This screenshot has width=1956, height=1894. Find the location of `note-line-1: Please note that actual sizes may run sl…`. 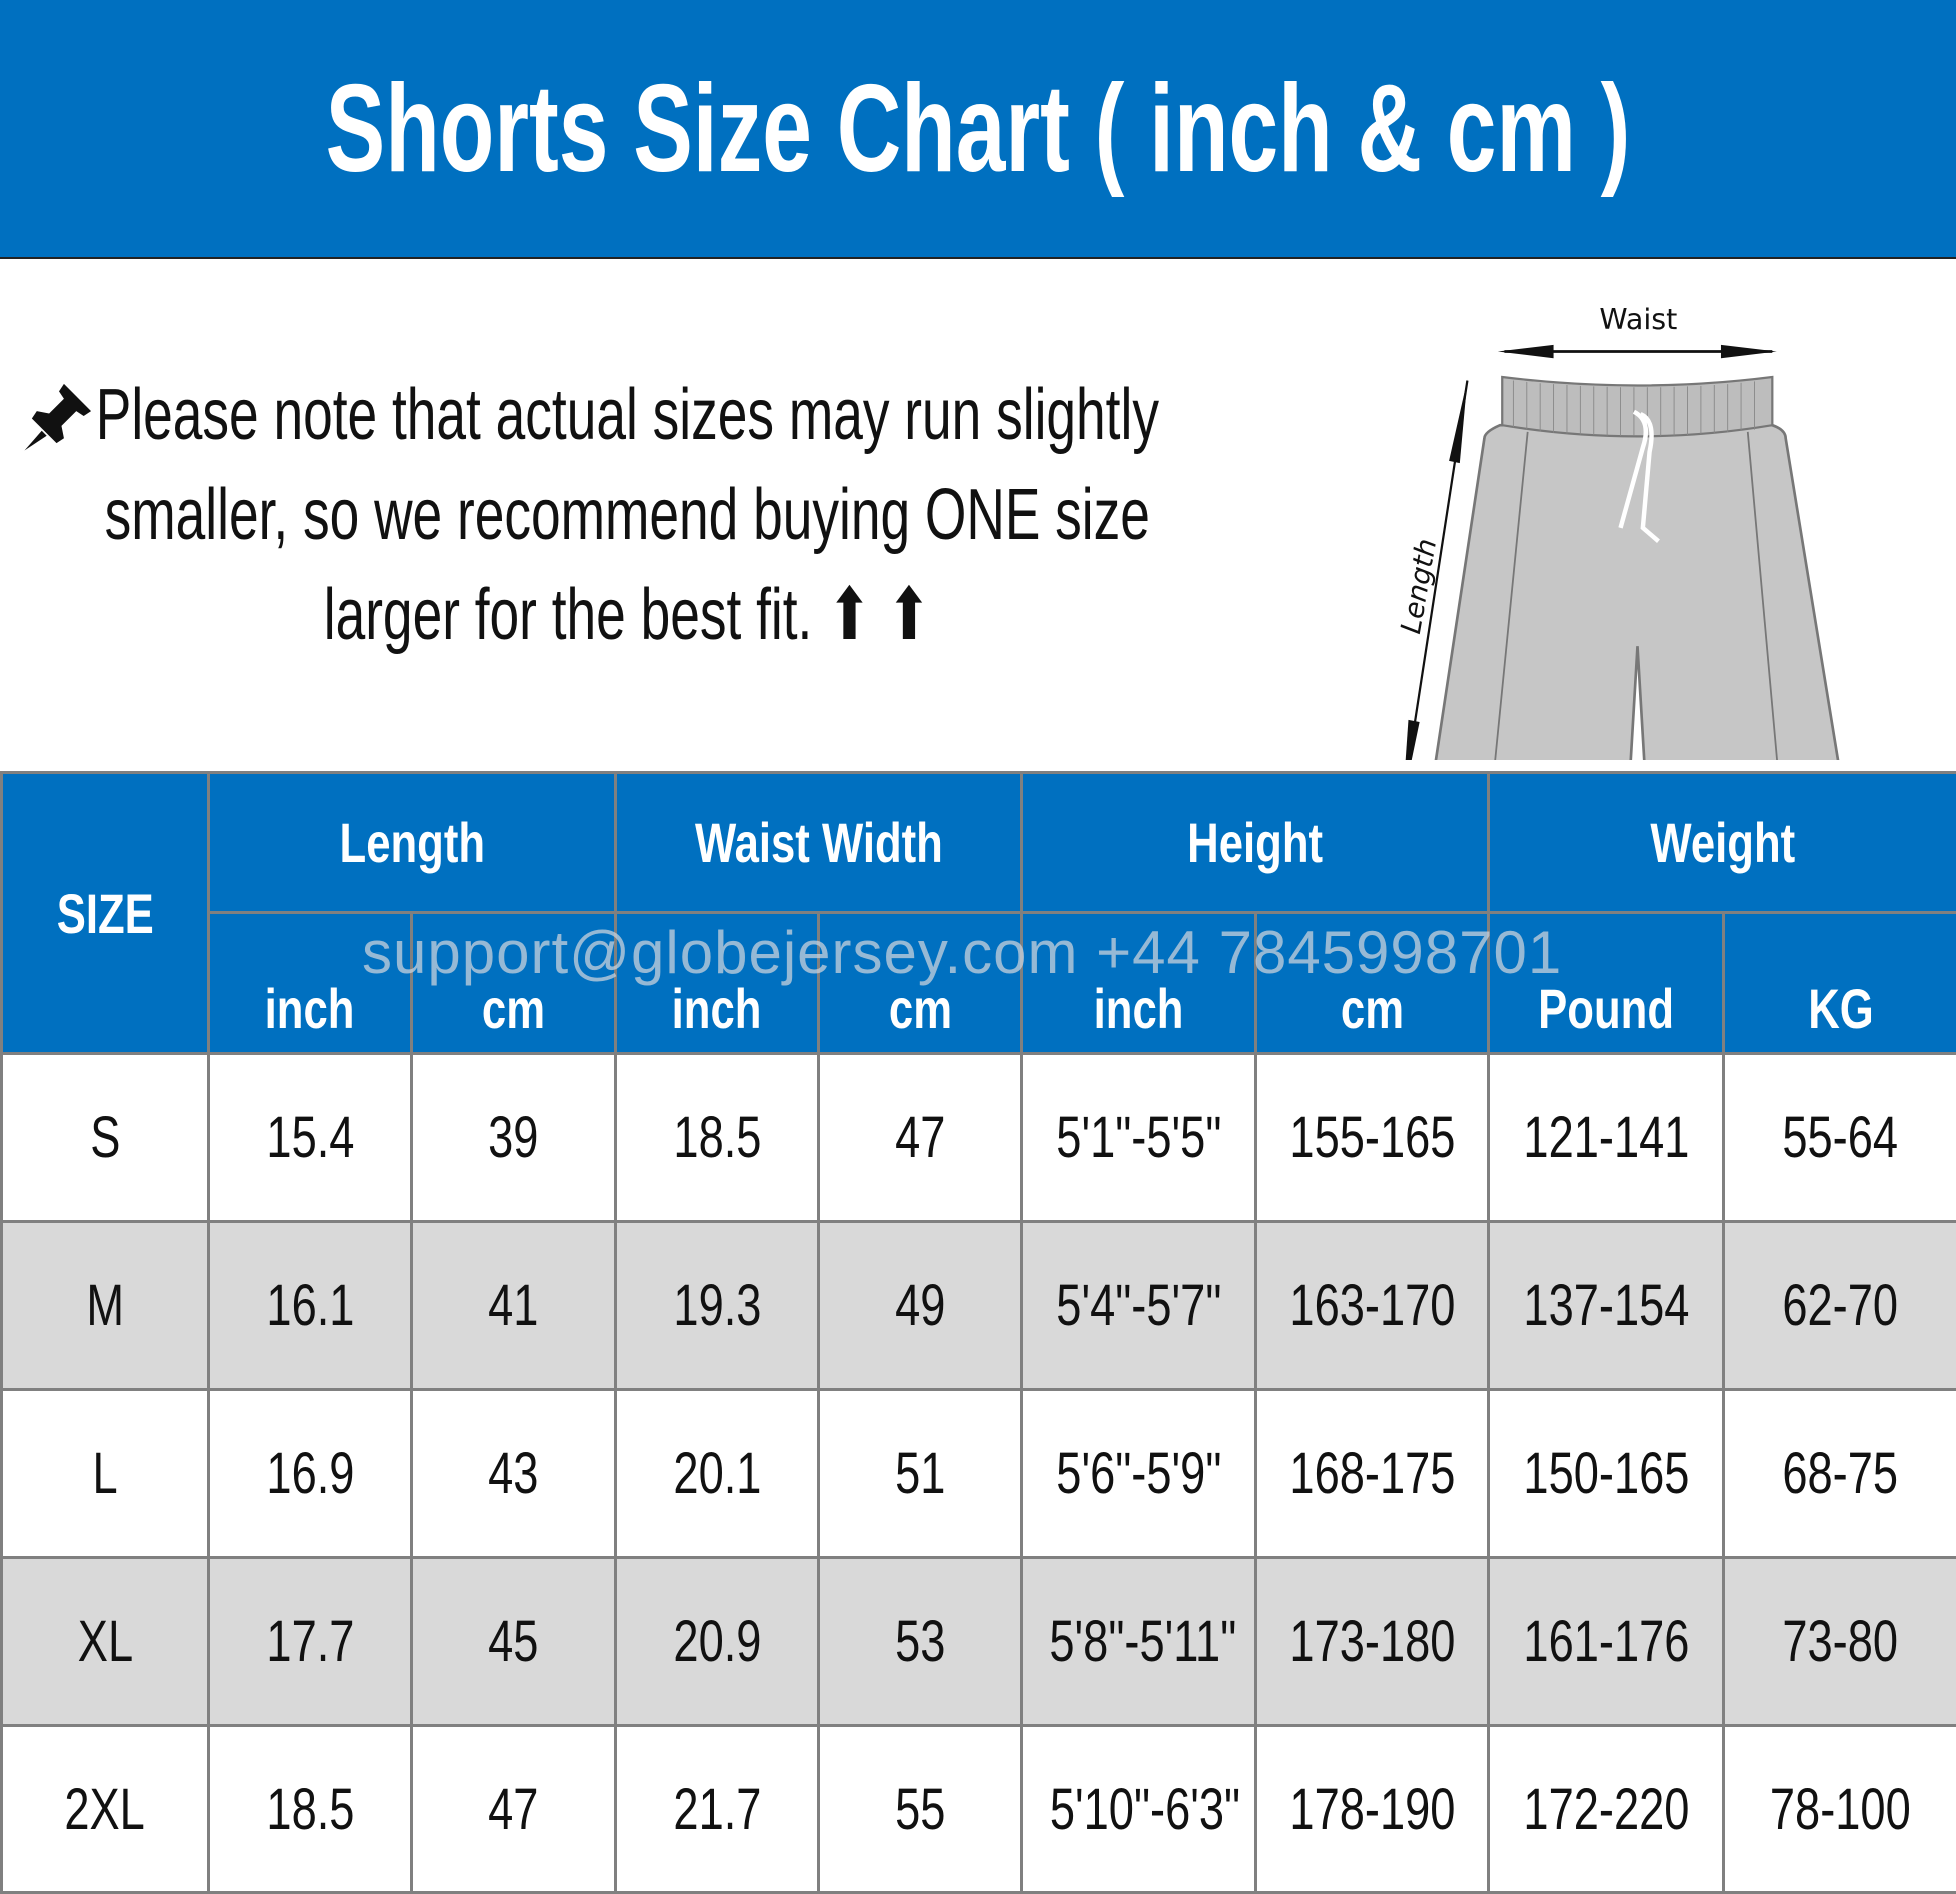

note-line-1: Please note that actual sizes may run sl… is located at coordinates (626, 415).